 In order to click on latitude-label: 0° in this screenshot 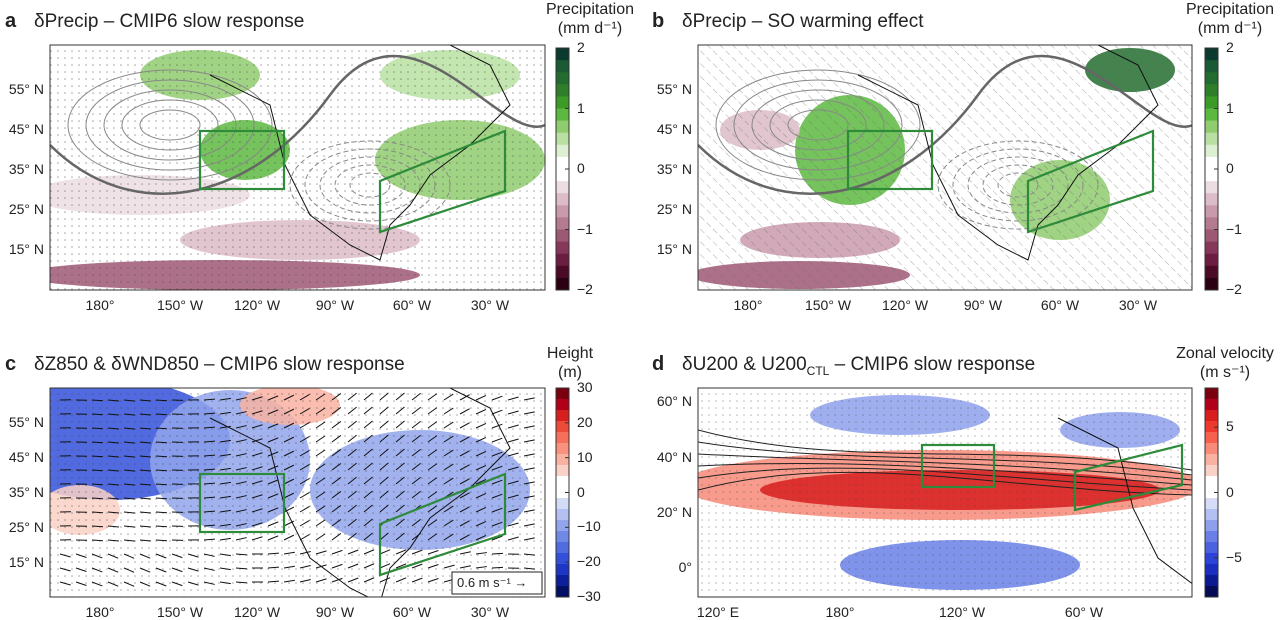, I will do `click(685, 567)`.